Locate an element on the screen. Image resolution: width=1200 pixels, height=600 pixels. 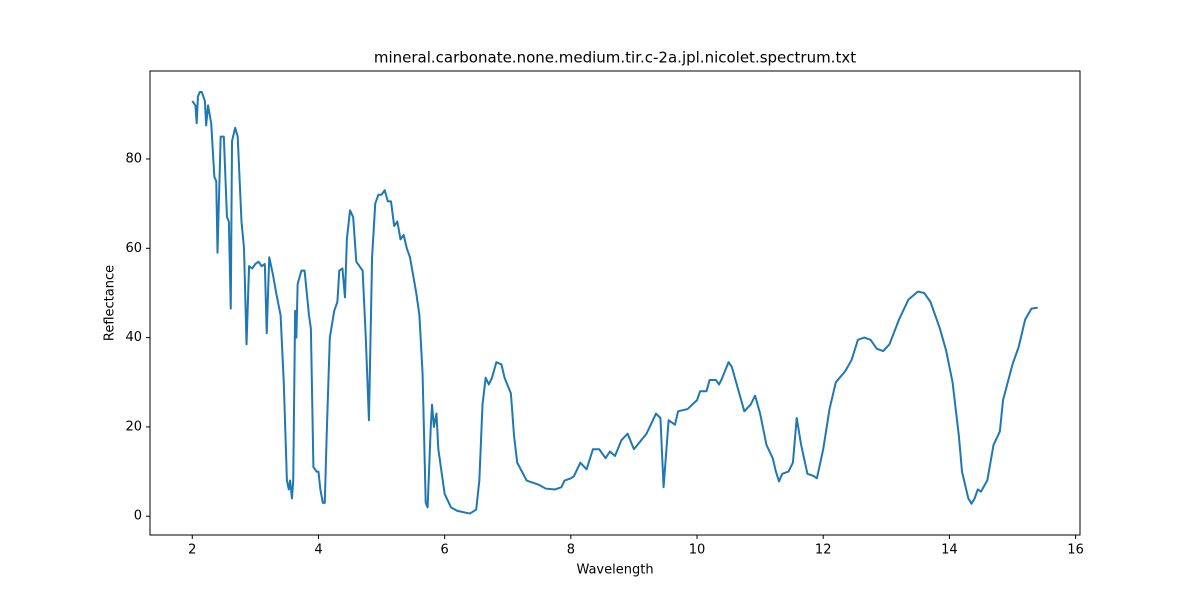
x-tick-label: 4 is located at coordinates (318, 550).